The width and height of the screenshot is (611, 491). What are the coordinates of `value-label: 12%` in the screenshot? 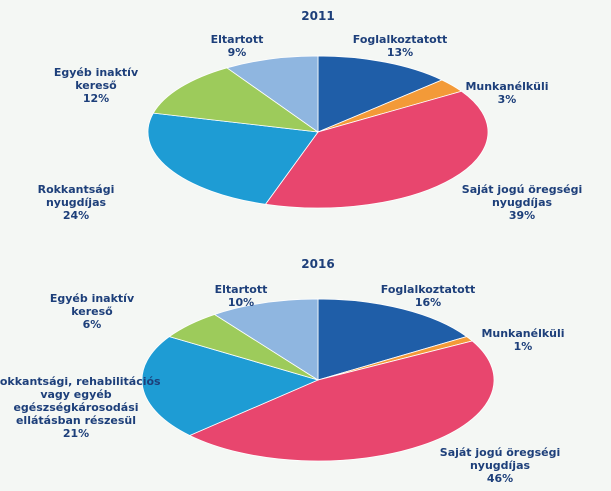 It's located at (96, 98).